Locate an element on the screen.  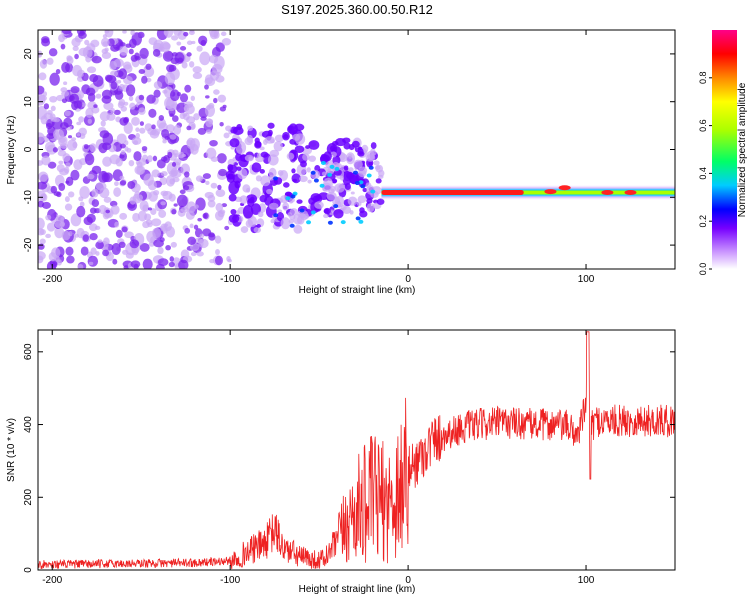
spectrogram-y-tick-label: -20 is located at coordinates (28, 244).